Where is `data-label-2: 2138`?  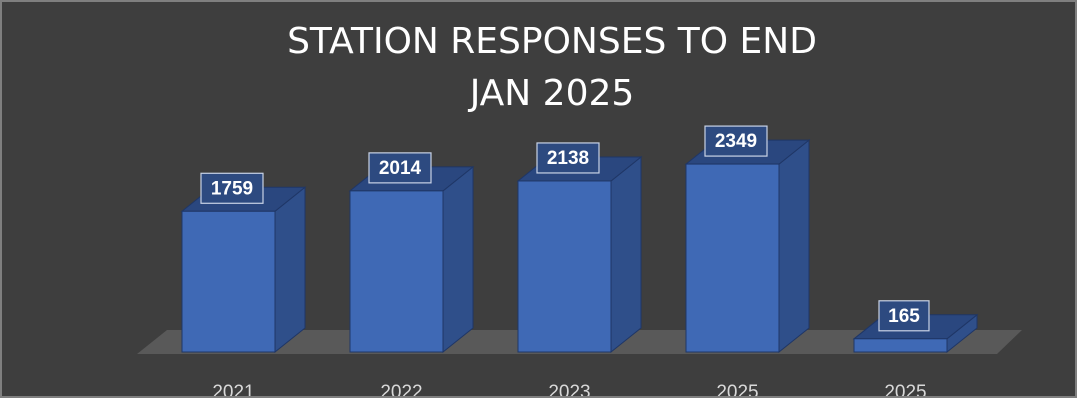 data-label-2: 2138 is located at coordinates (568, 158).